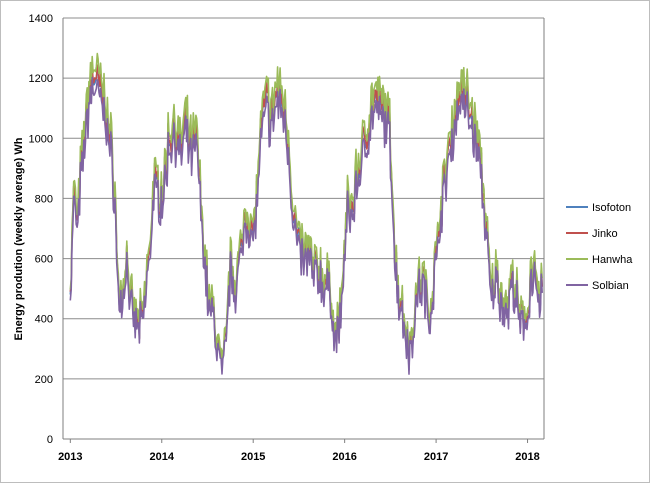 This screenshot has width=650, height=483. I want to click on y-tick-labels: 0 200 400 600 800 1000 1200 1400, so click(41, 229).